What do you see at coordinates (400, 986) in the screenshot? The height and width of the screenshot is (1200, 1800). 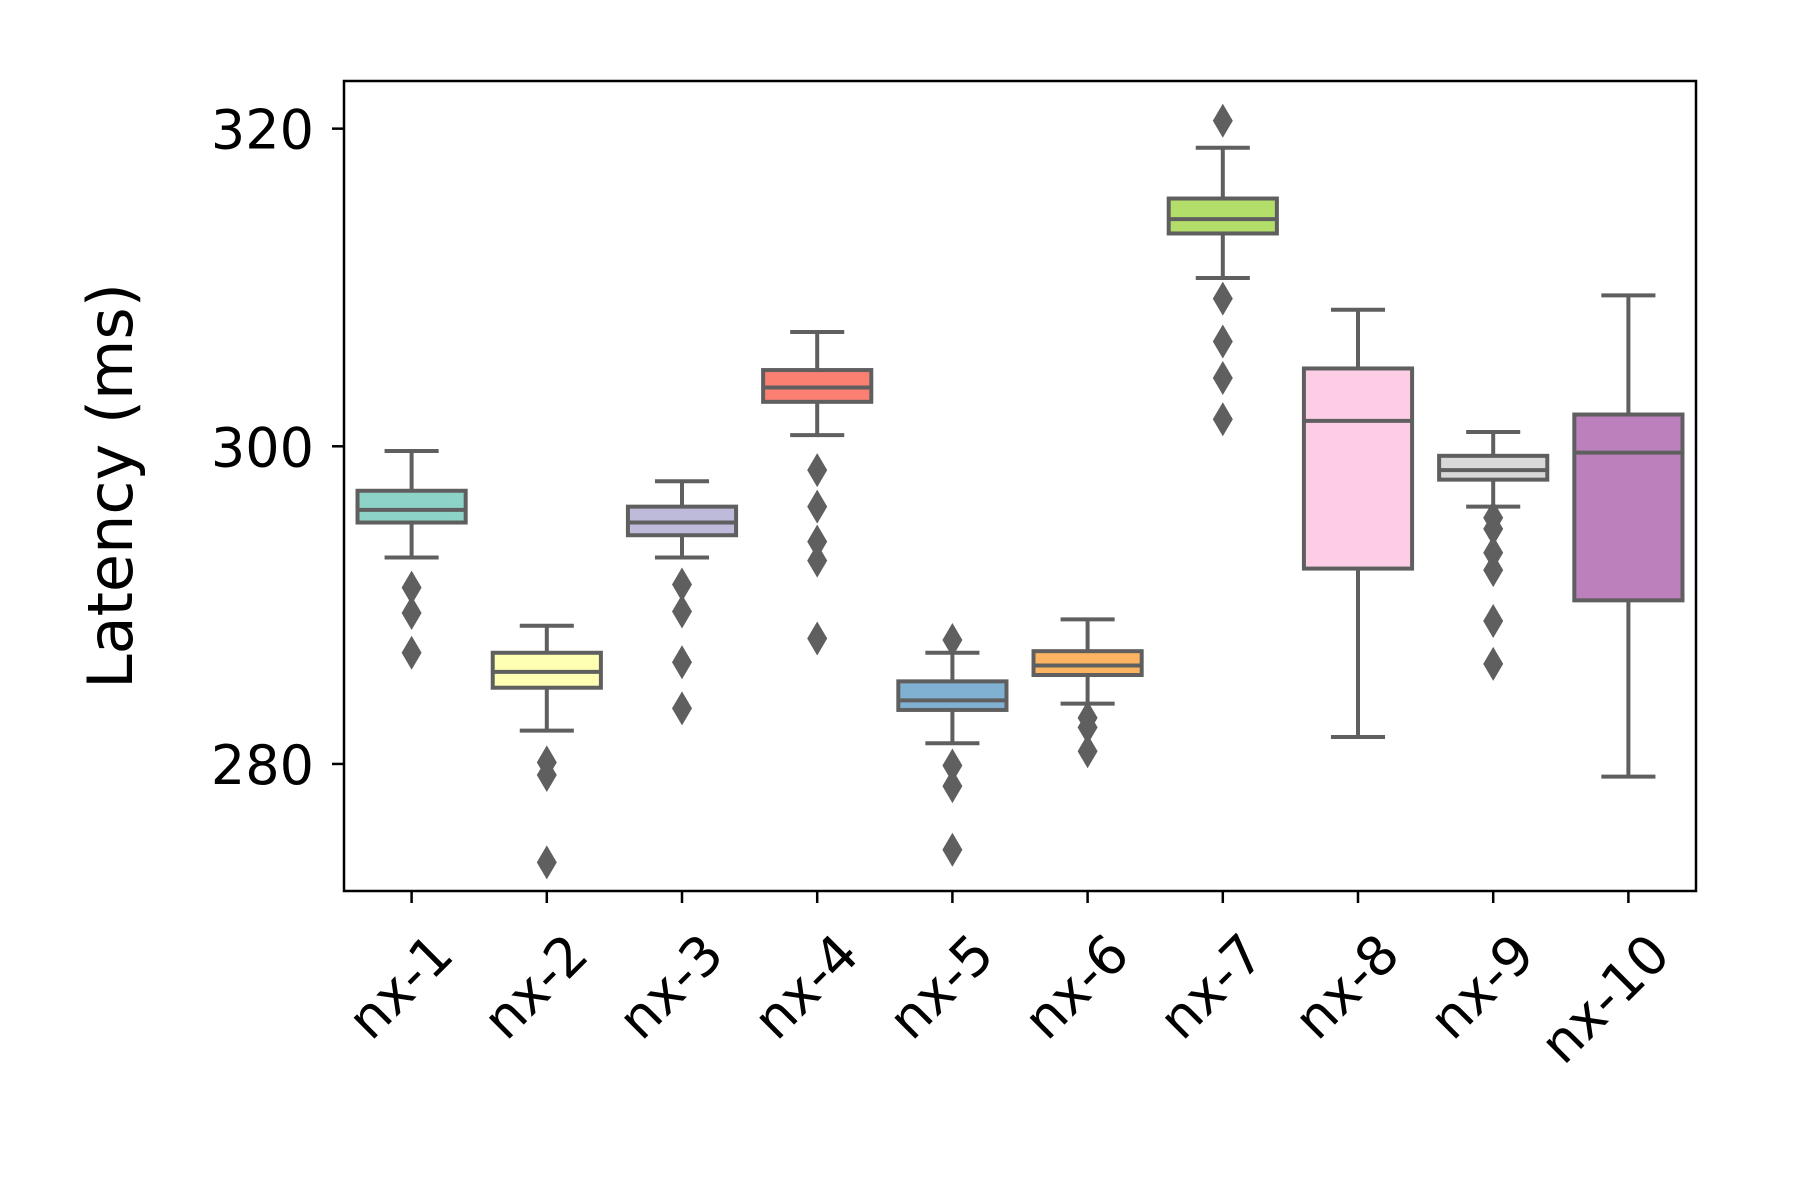 I see `x-tick-label: nx-1` at bounding box center [400, 986].